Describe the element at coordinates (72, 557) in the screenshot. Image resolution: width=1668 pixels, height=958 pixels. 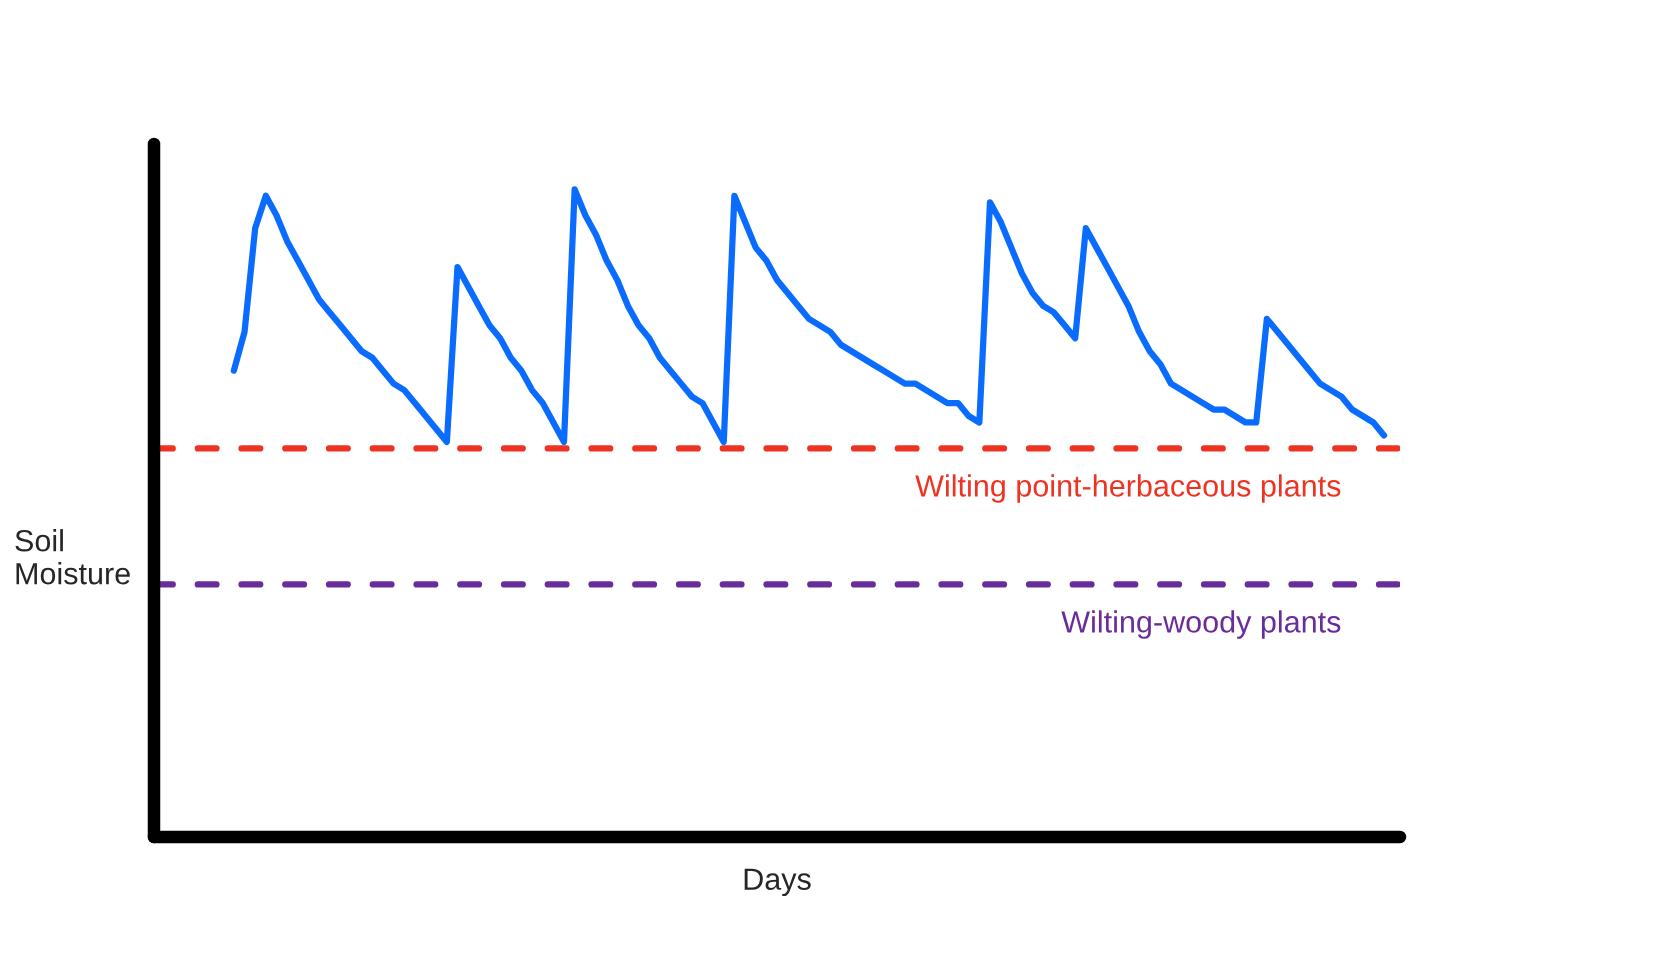
I see `y-axis-title: Soil Moisture` at that location.